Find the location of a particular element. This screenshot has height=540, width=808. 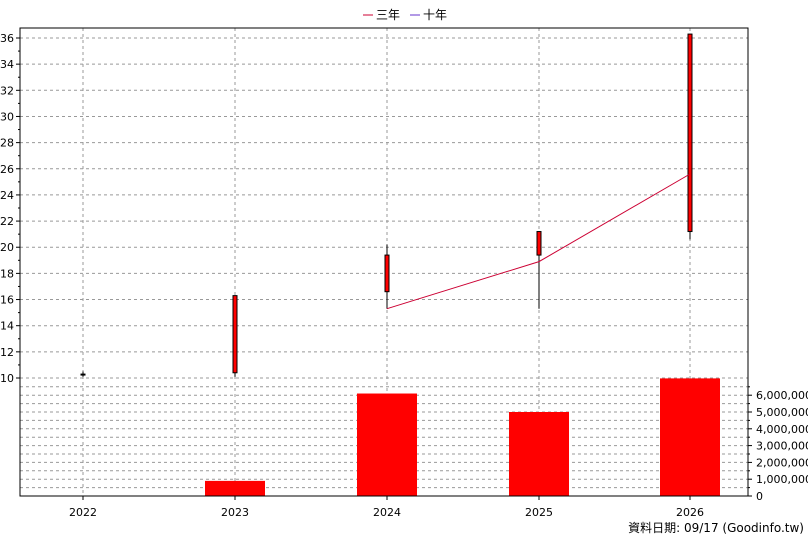

average-lines is located at coordinates (538, 241).